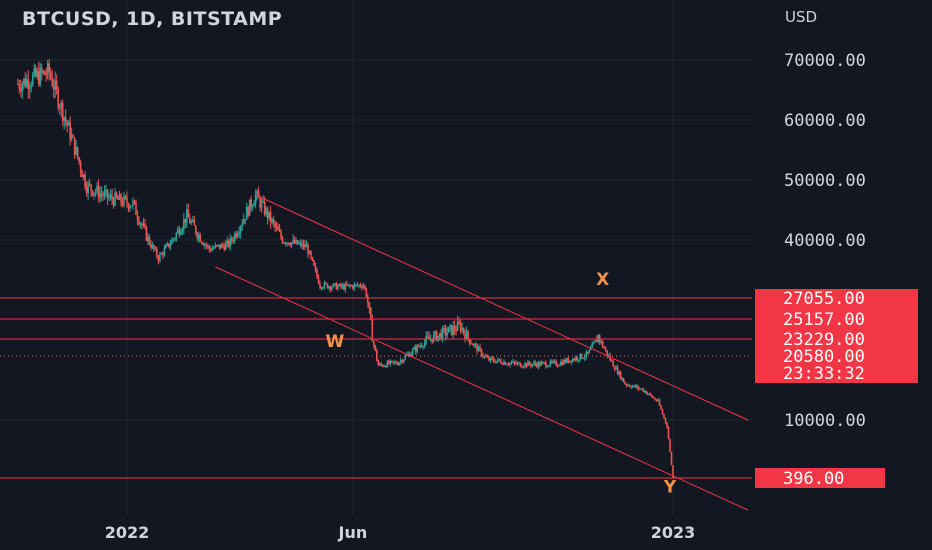 The height and width of the screenshot is (550, 932). What do you see at coordinates (825, 181) in the screenshot?
I see `y-tick-label: 50000.00` at bounding box center [825, 181].